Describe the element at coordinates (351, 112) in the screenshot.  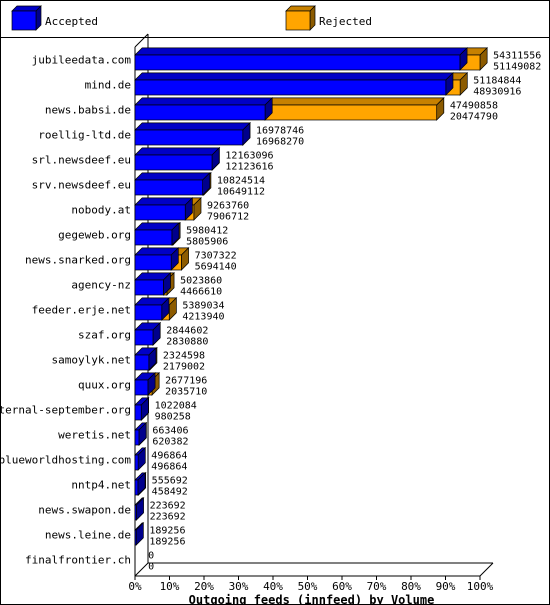
I see `bar-rejected-front` at that location.